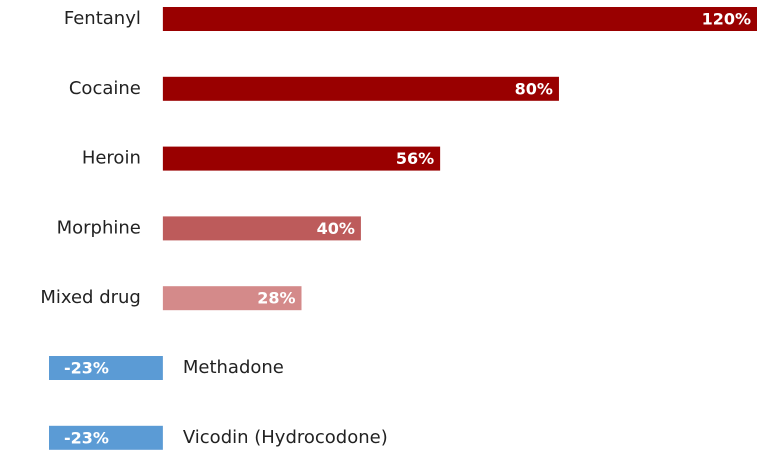  Describe the element at coordinates (99, 227) in the screenshot. I see `category-label: Morphine` at that location.